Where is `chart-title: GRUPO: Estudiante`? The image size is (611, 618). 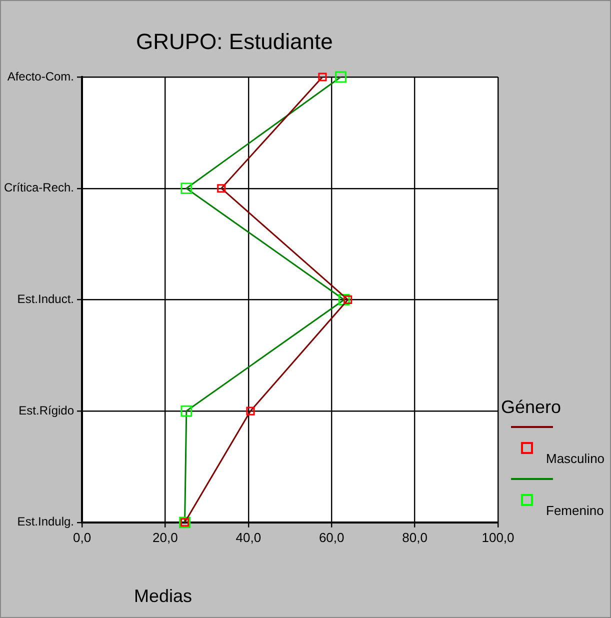 chart-title: GRUPO: Estudiante is located at coordinates (234, 42).